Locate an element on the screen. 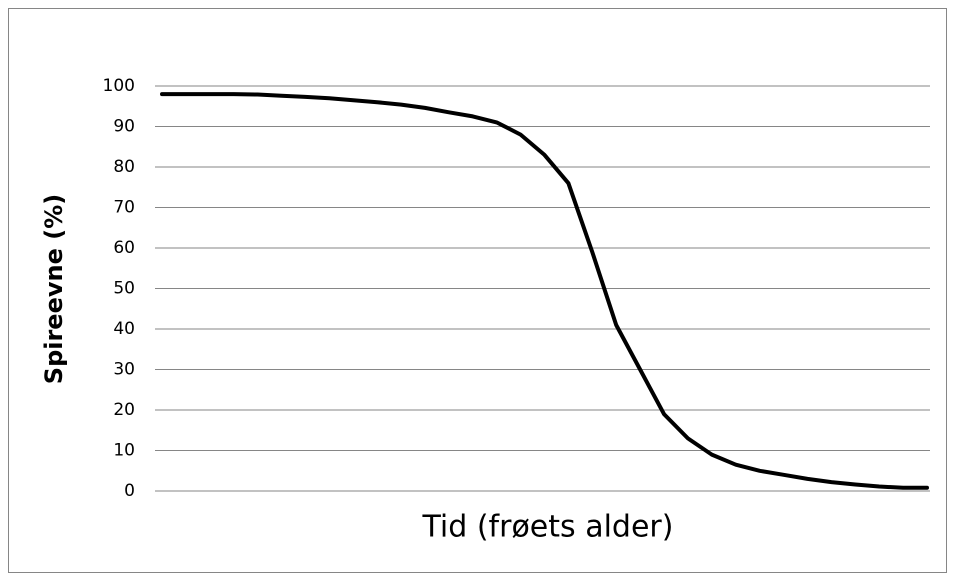  x-axis-title: Tid (frøets alder) is located at coordinates (548, 527).